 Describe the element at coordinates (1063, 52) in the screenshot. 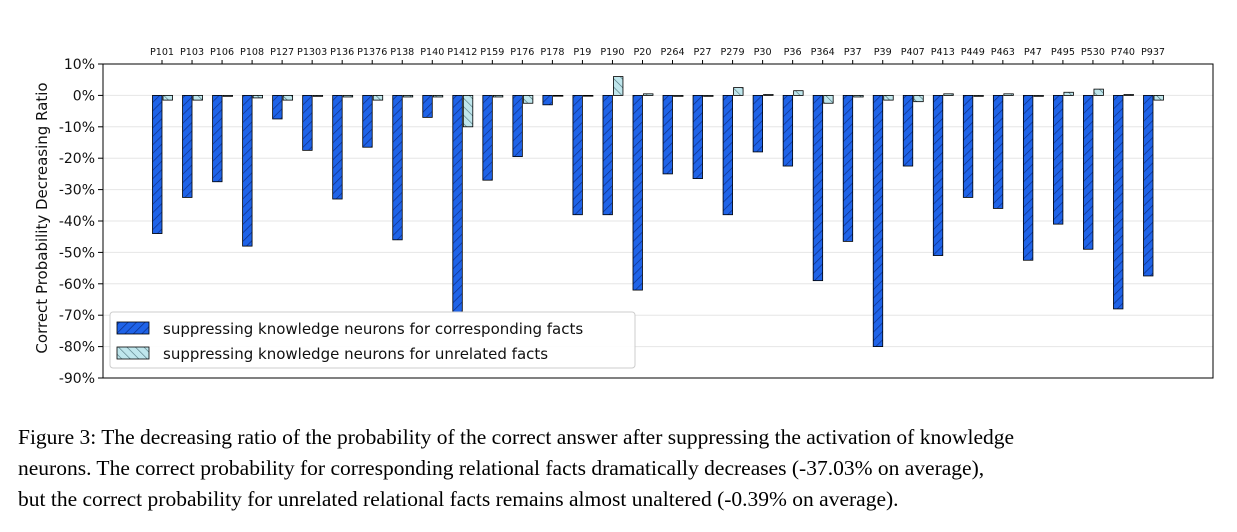

I see `x-tick-label: P495` at that location.